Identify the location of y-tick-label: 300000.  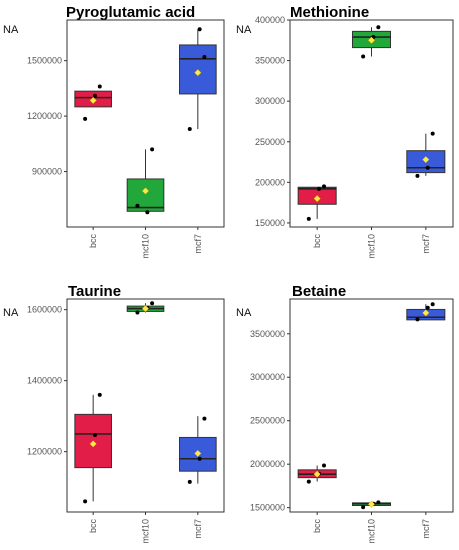
(270, 101).